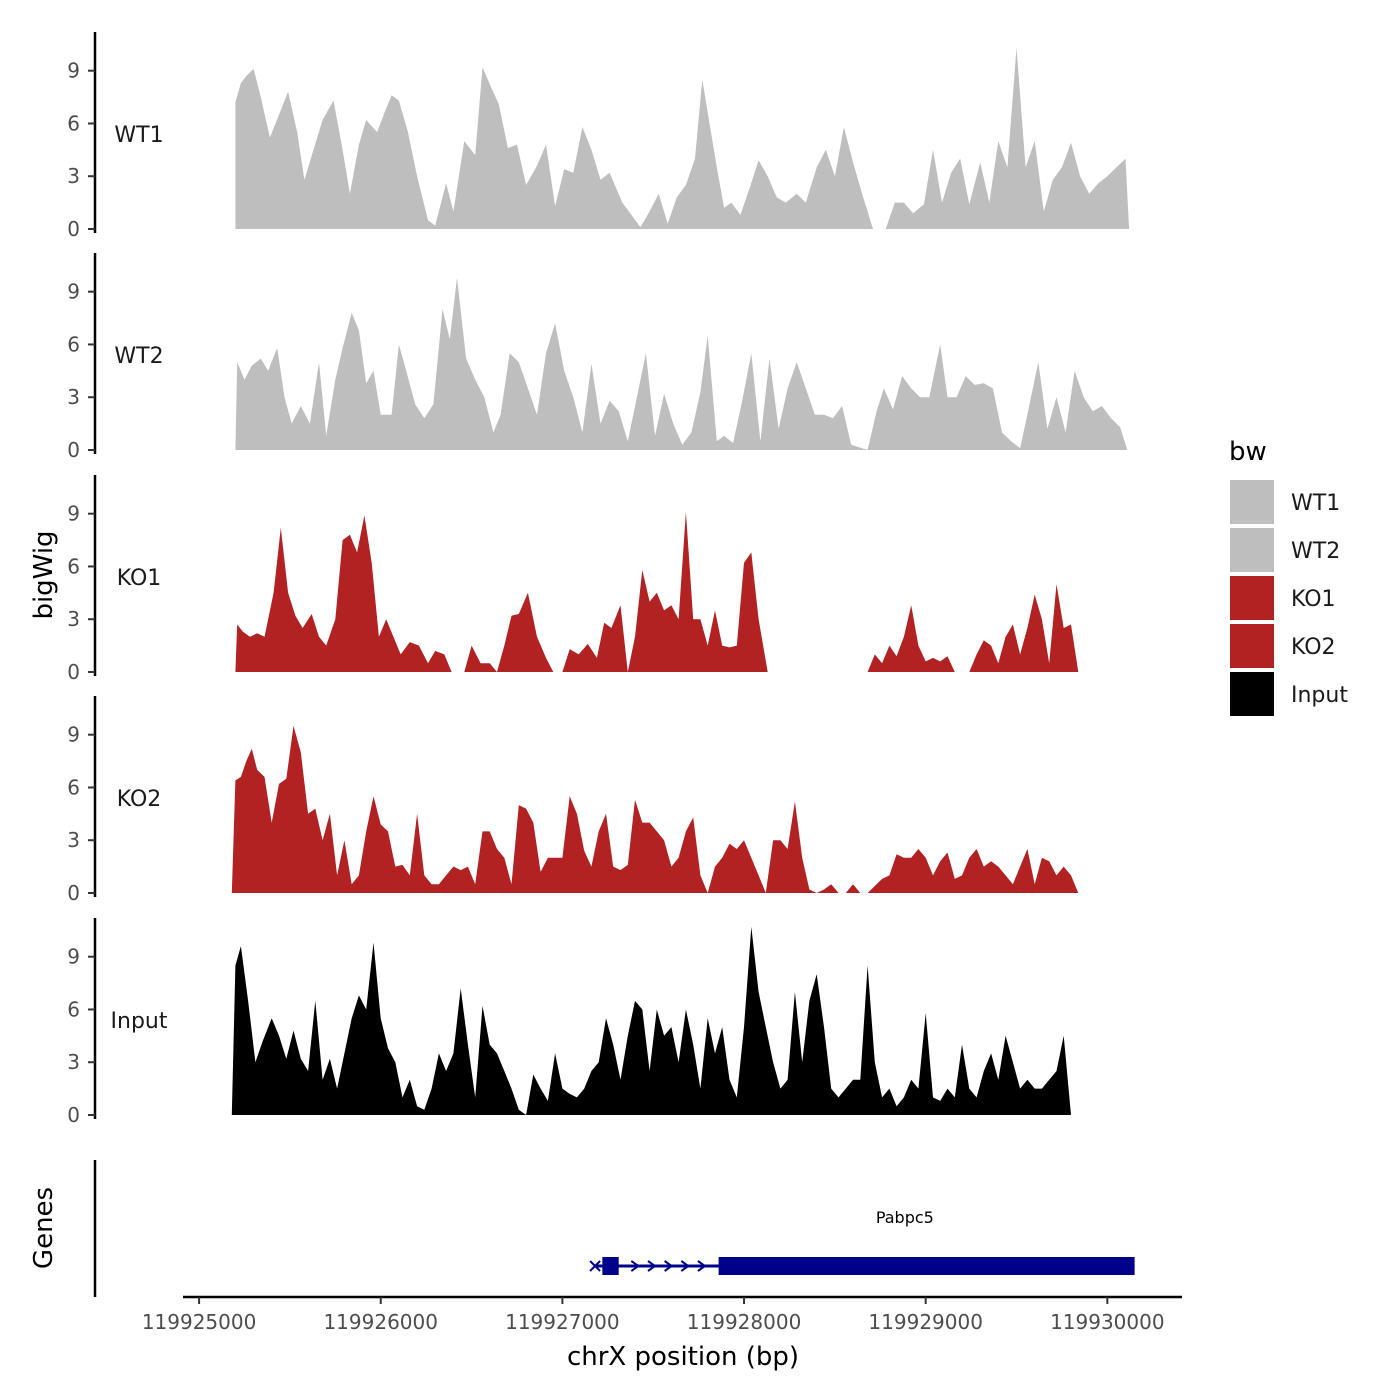  Describe the element at coordinates (562, 1322) in the screenshot. I see `x-tick-label-119927000: 119927000` at that location.